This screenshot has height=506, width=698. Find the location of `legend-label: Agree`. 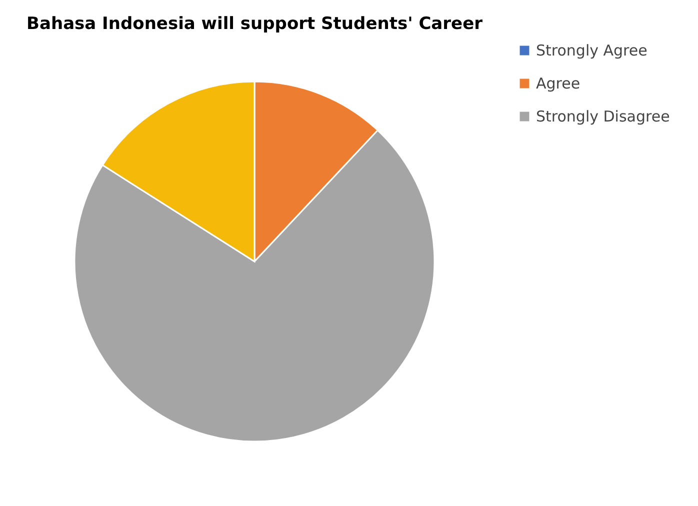

legend-label: Agree is located at coordinates (558, 83).